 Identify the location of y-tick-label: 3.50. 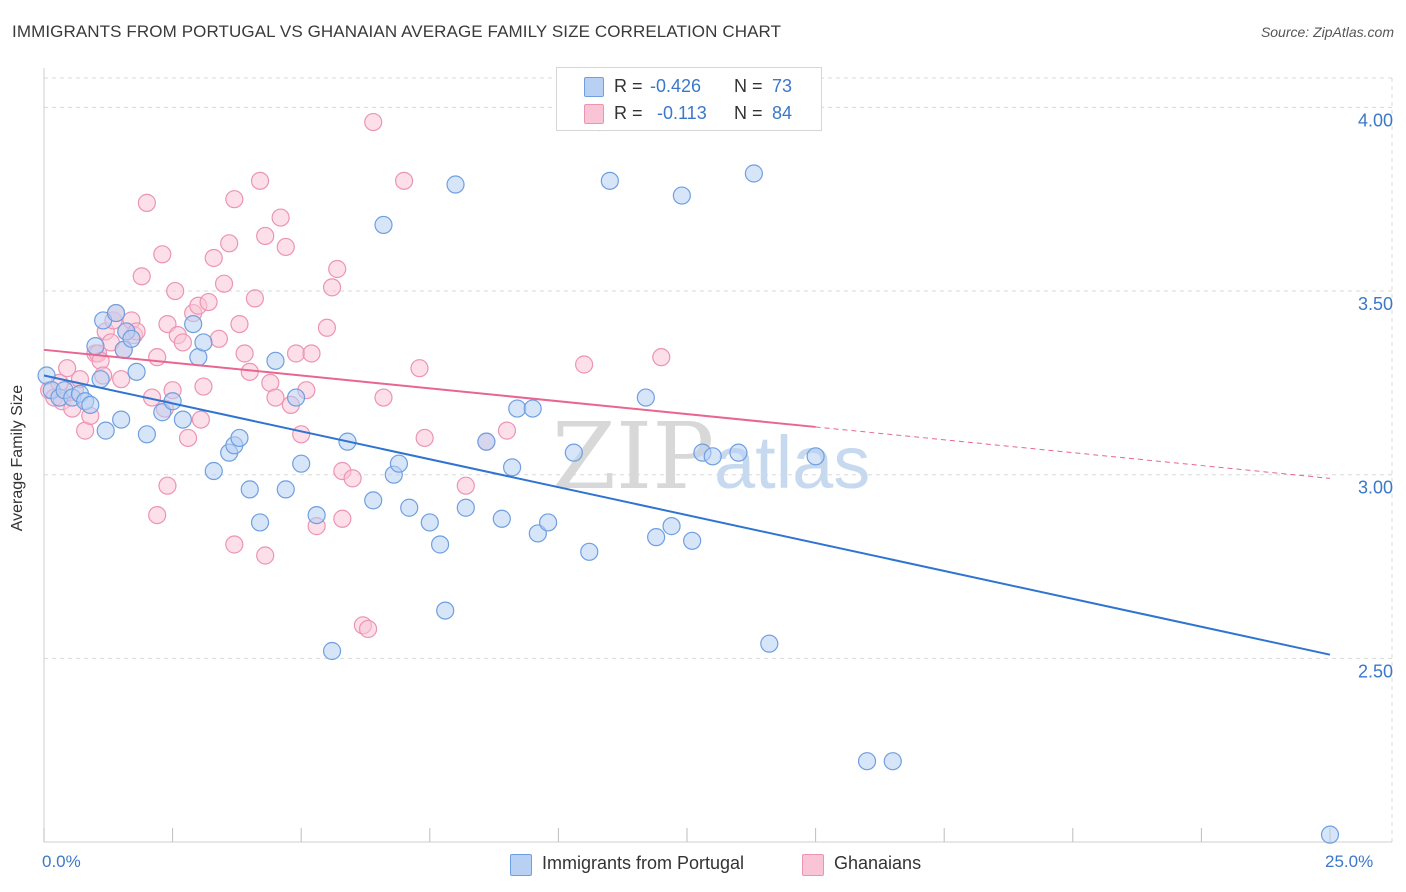
(1375, 304).